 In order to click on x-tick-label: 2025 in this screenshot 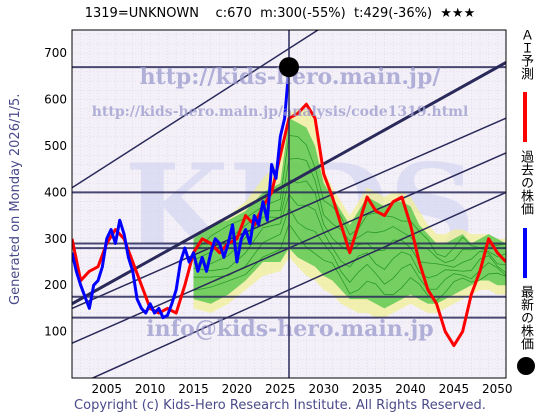, I will do `click(280, 389)`.